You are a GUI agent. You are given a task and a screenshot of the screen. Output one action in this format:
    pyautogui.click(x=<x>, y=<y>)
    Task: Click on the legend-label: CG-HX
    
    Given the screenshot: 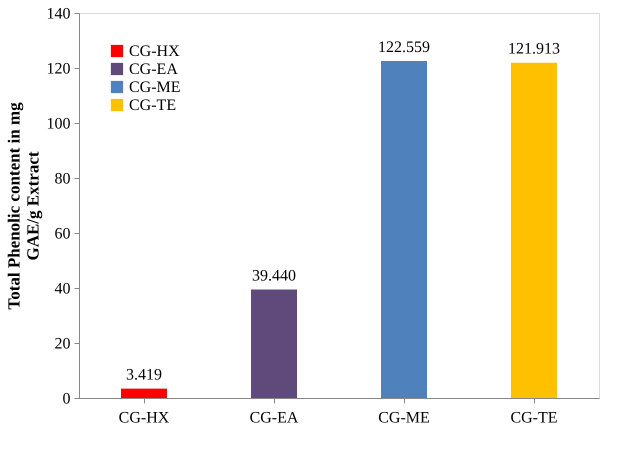 What is the action you would take?
    pyautogui.click(x=154, y=51)
    